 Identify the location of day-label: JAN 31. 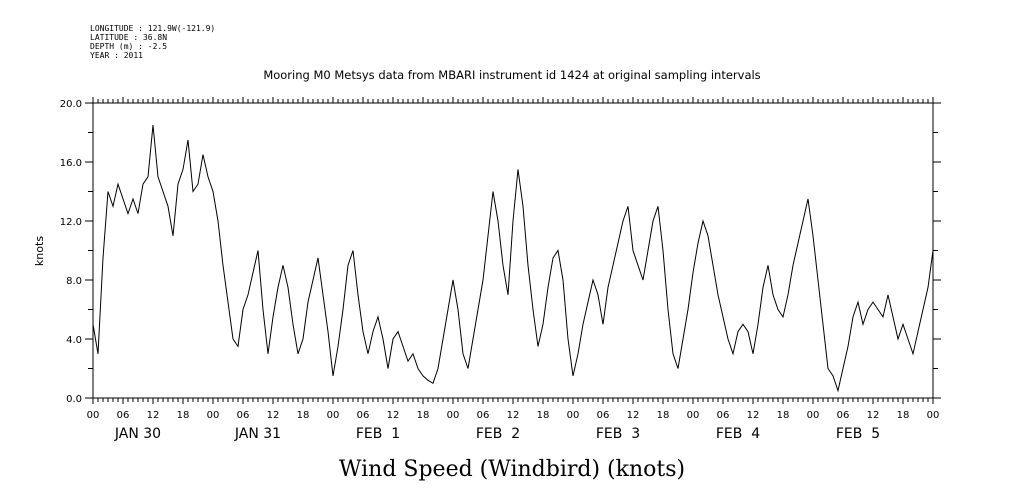
(257, 434).